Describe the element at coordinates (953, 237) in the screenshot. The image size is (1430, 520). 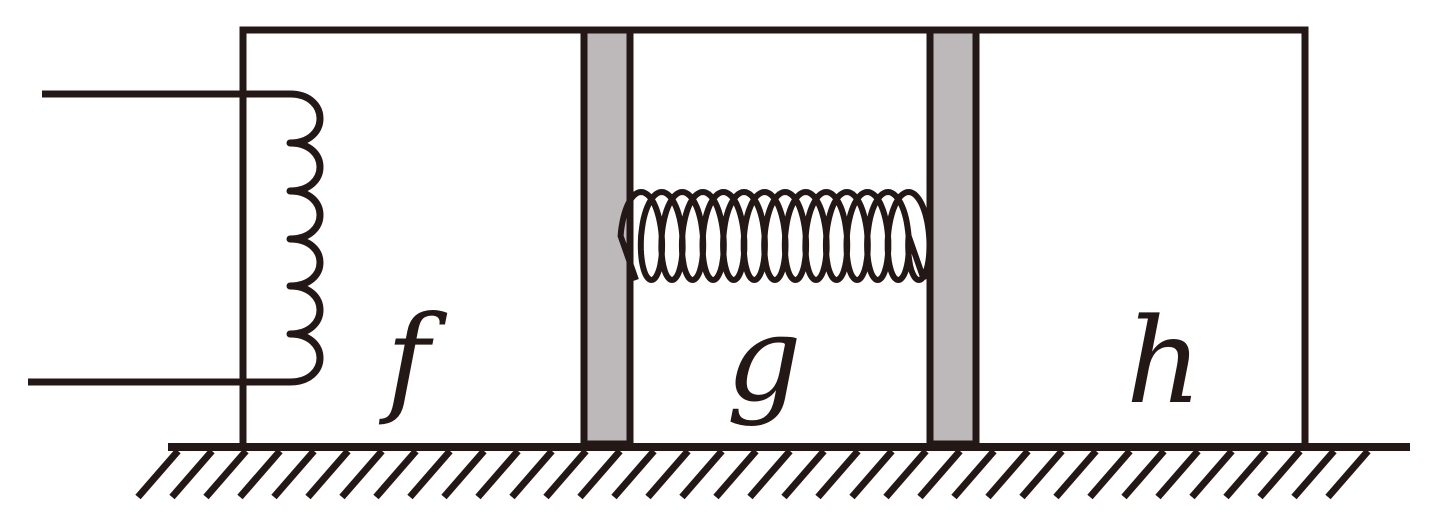
I see `piston-right` at that location.